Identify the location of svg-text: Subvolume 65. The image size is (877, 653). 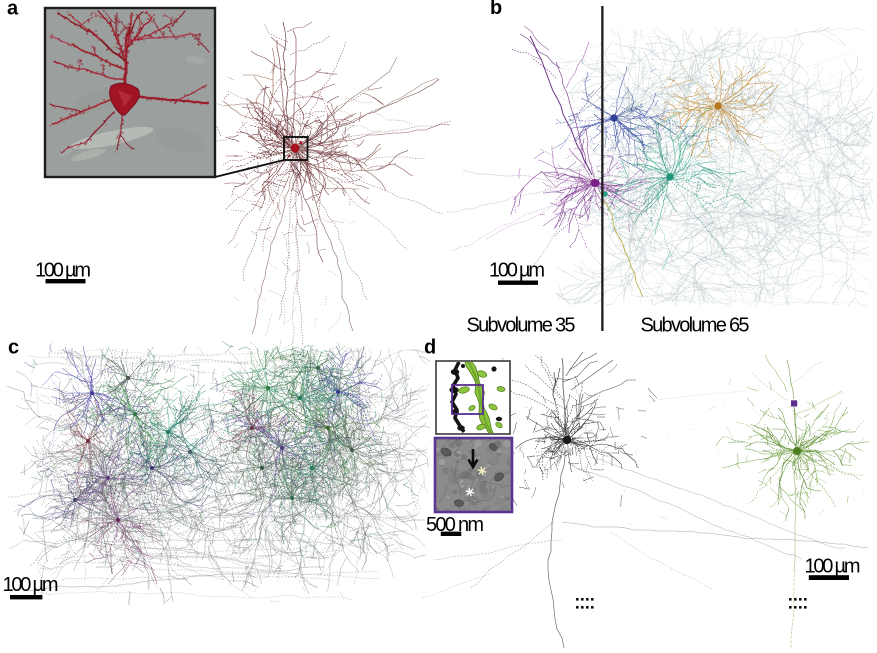
(695, 325).